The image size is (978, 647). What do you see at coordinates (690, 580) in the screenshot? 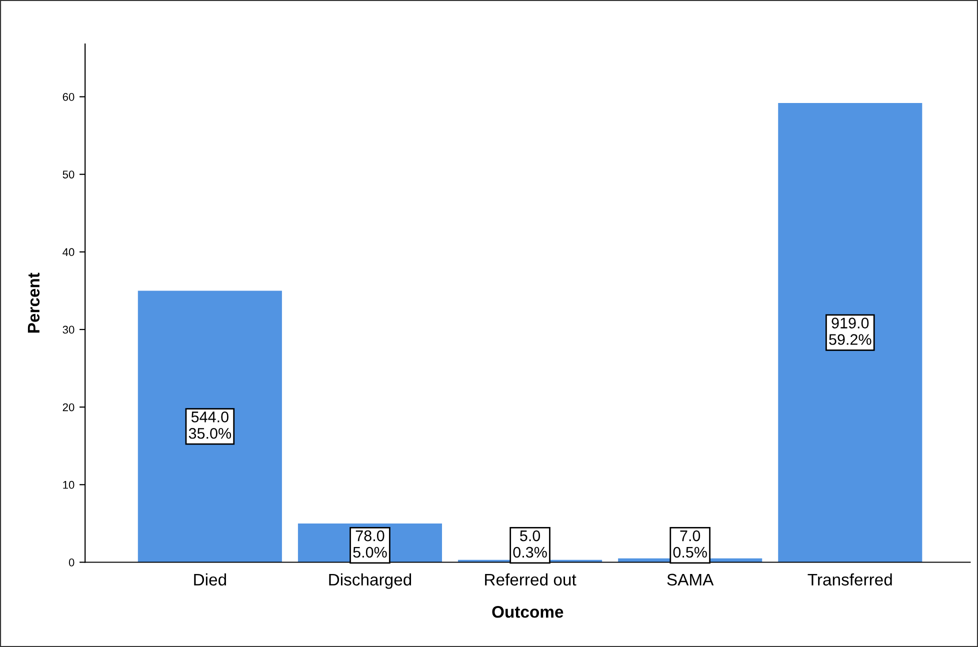
I see `x-tick-label: SAMA` at bounding box center [690, 580].